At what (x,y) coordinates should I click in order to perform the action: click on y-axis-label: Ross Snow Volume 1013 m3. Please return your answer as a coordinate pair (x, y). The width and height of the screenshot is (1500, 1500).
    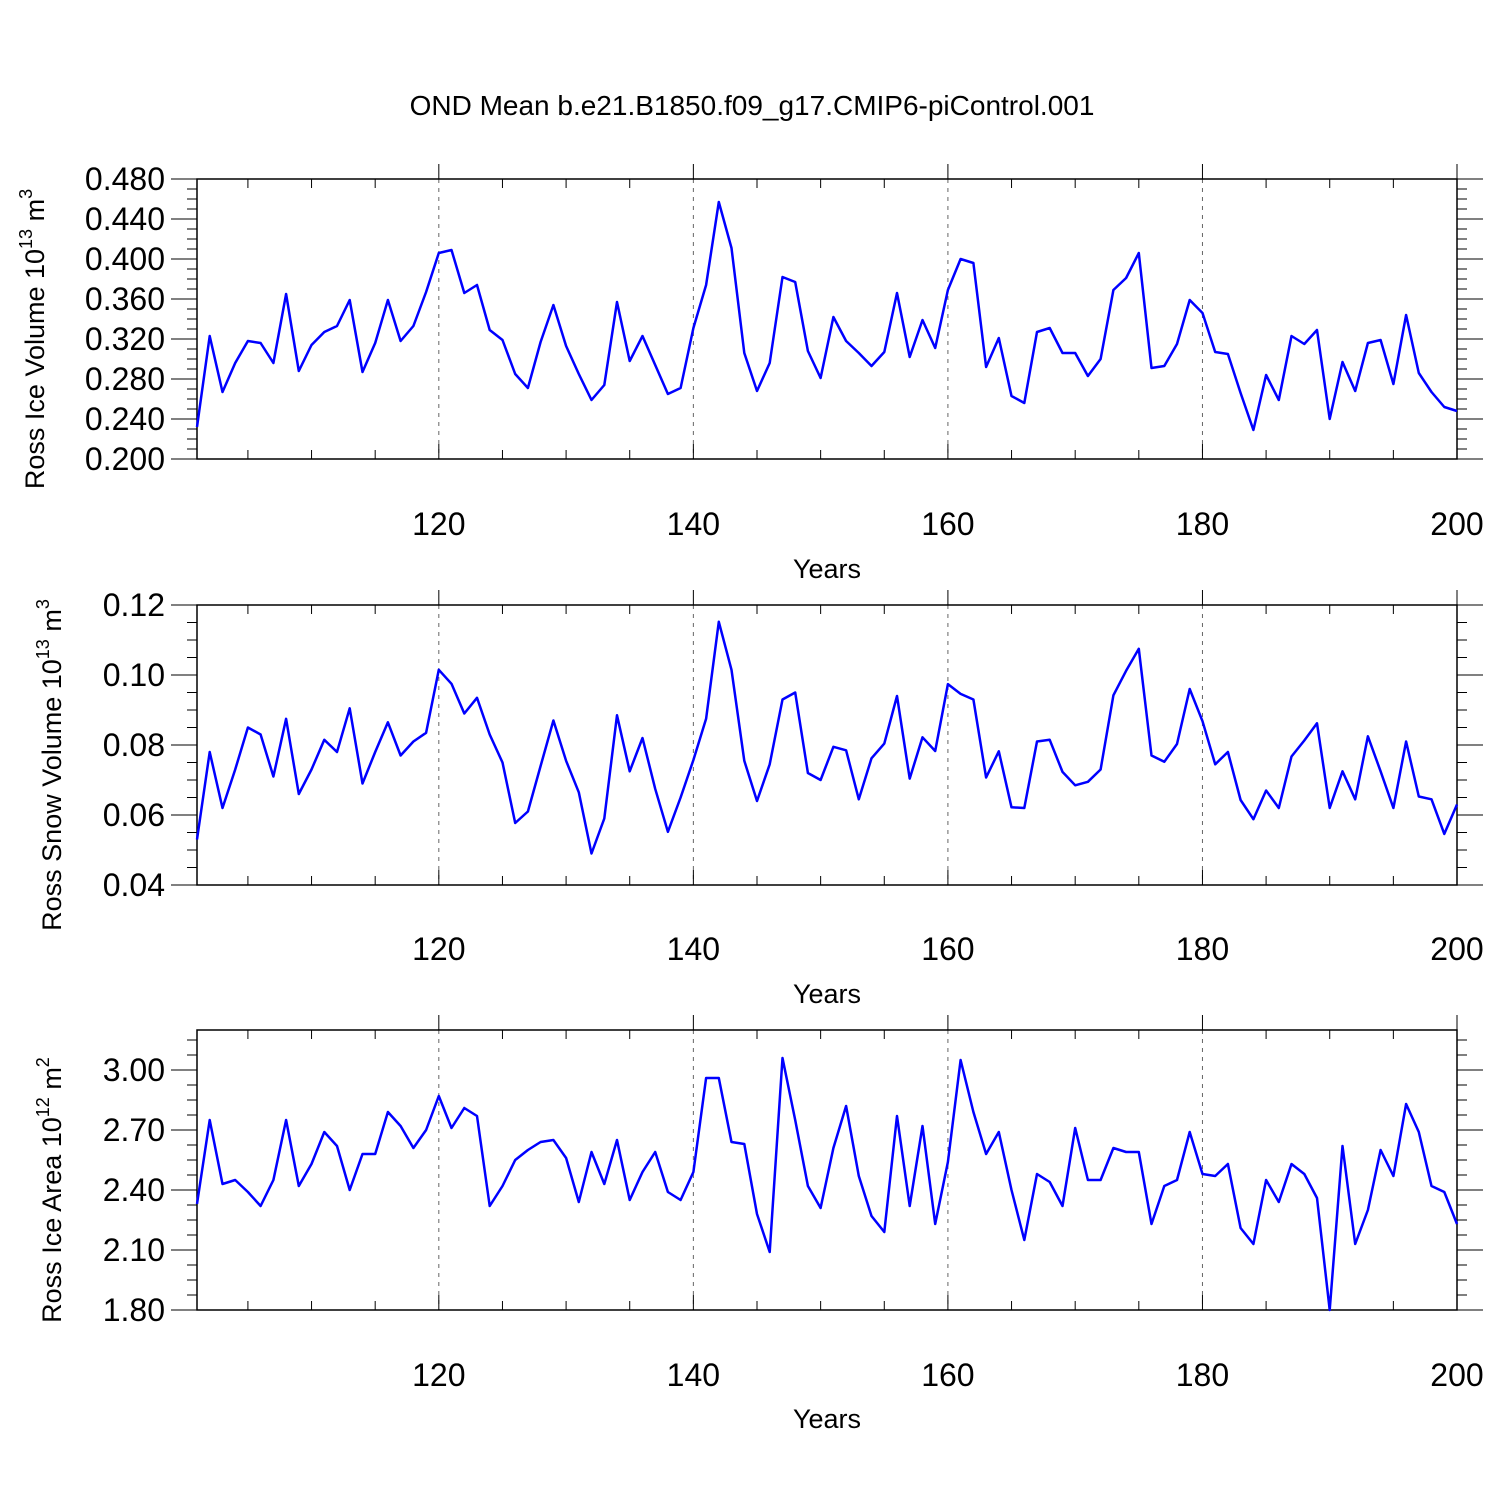
    Looking at the image, I should click on (50, 765).